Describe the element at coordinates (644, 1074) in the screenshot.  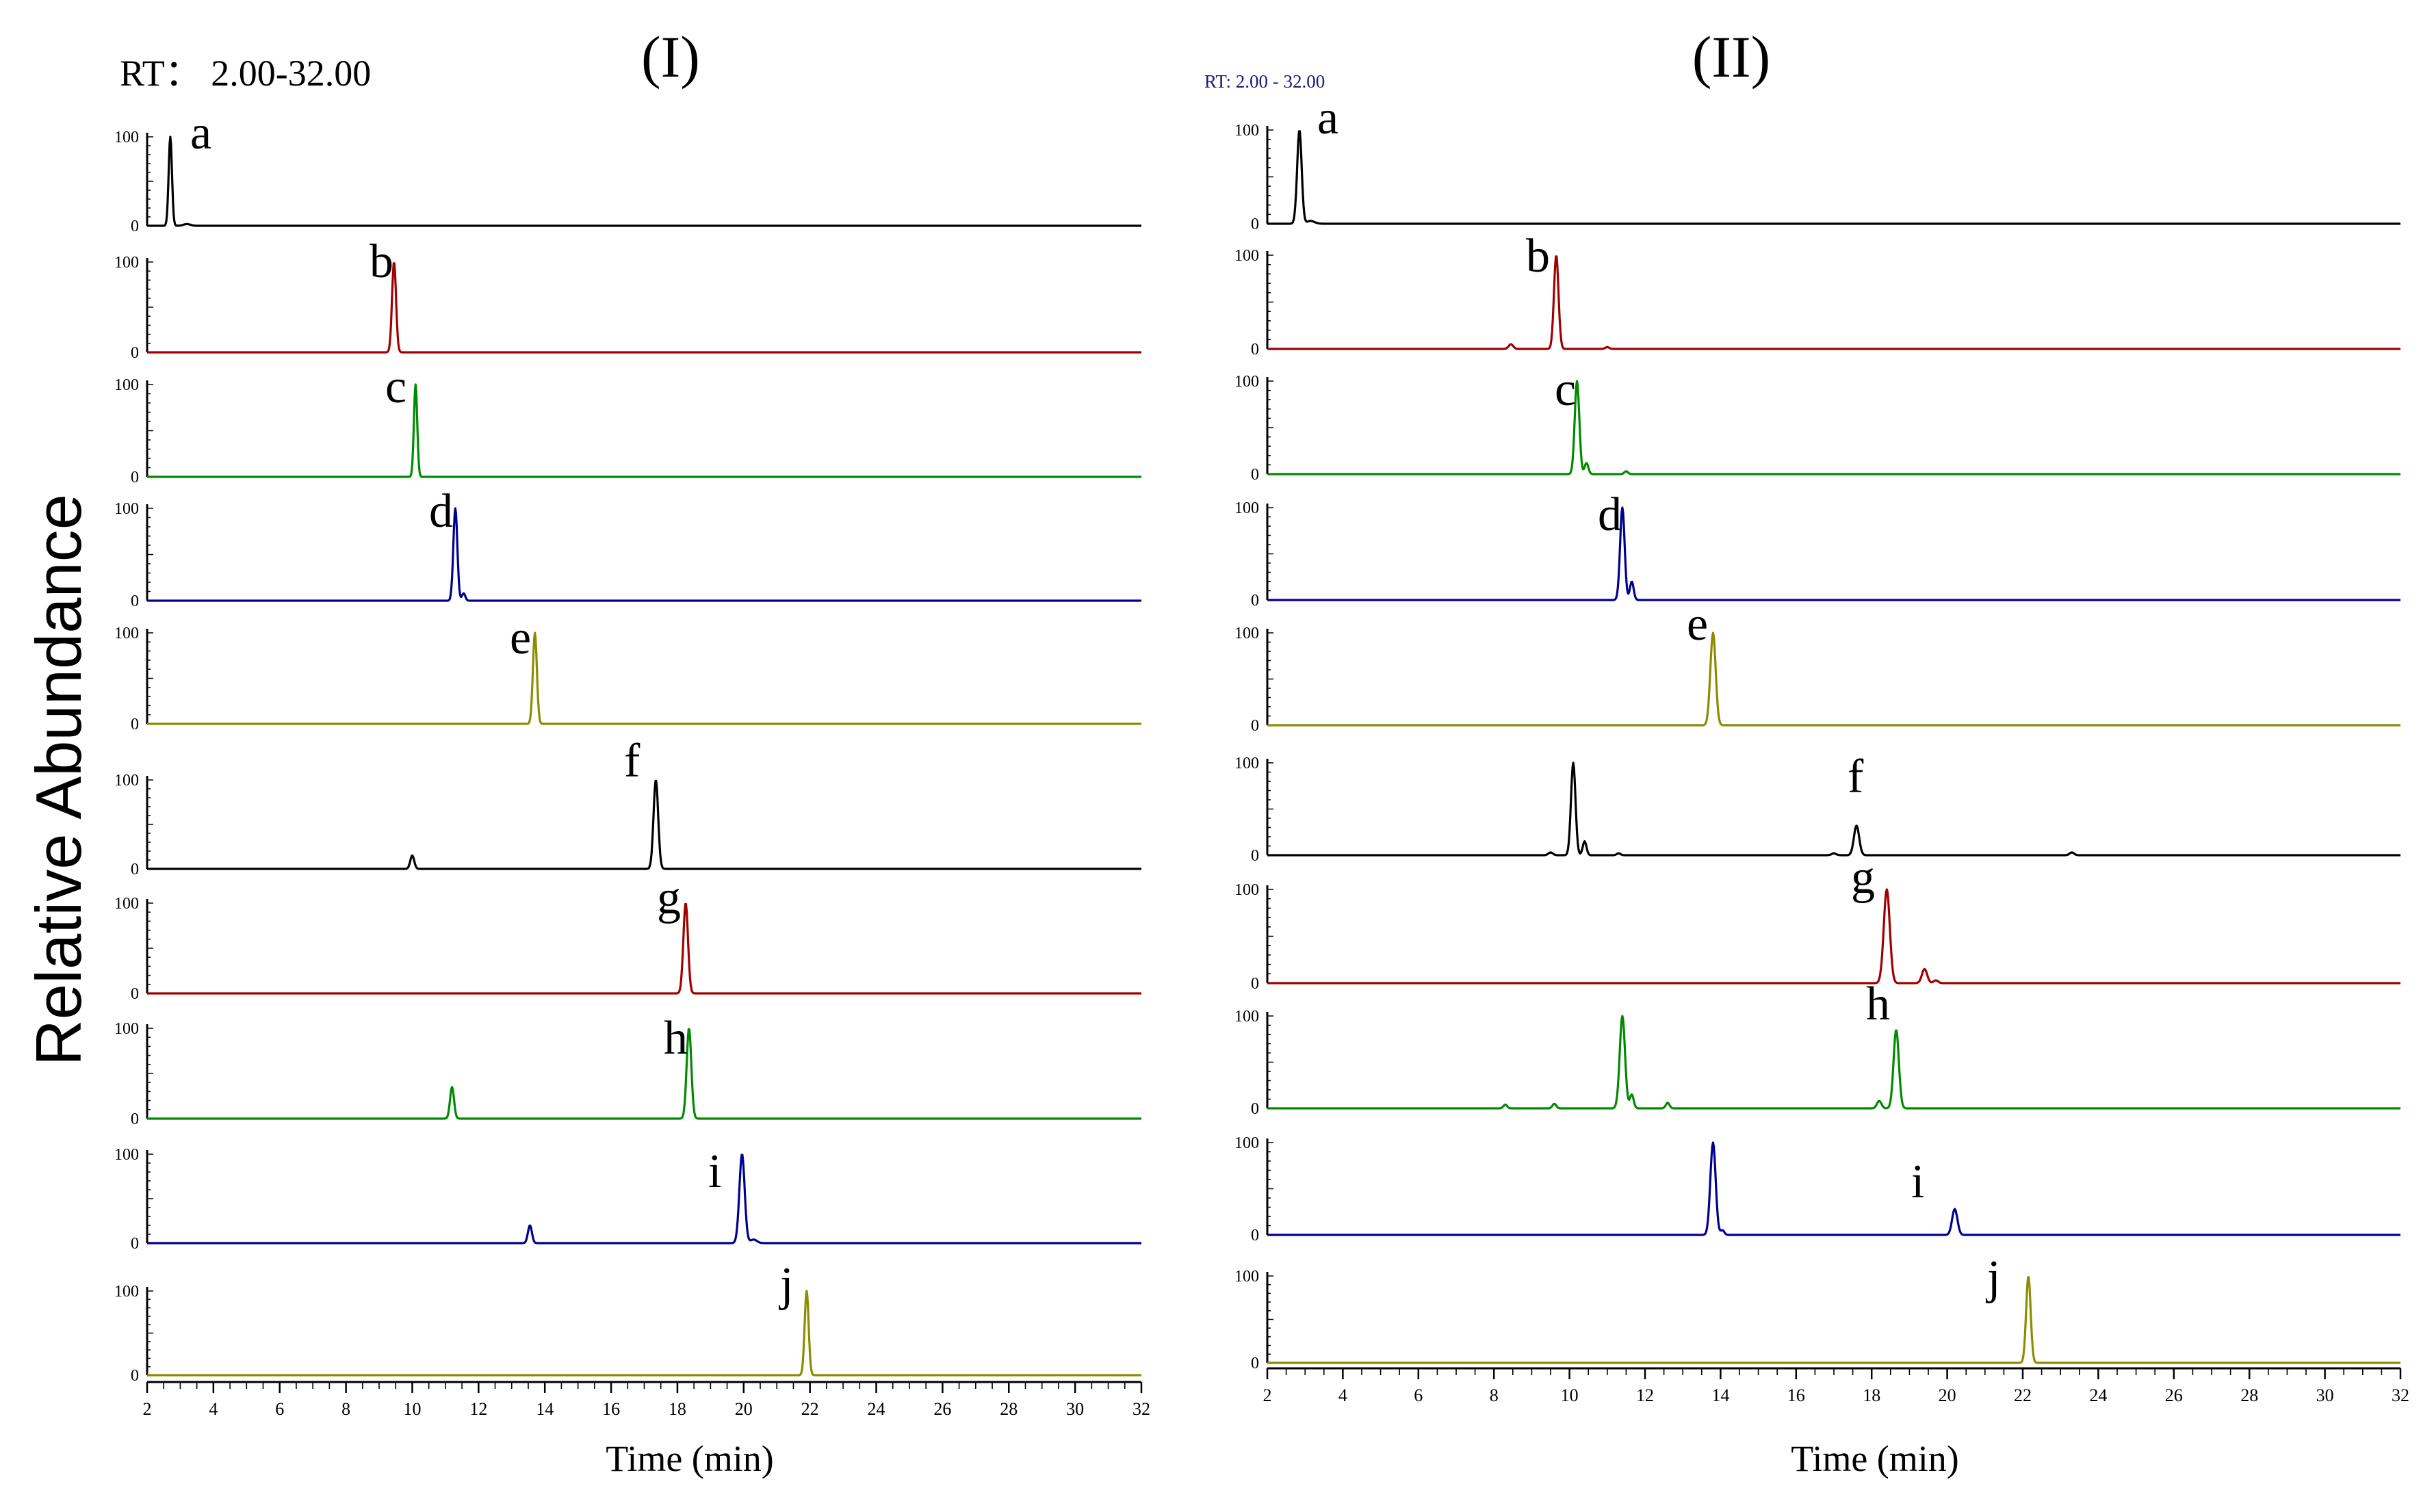
I see `panel-i-trace-h-line` at that location.